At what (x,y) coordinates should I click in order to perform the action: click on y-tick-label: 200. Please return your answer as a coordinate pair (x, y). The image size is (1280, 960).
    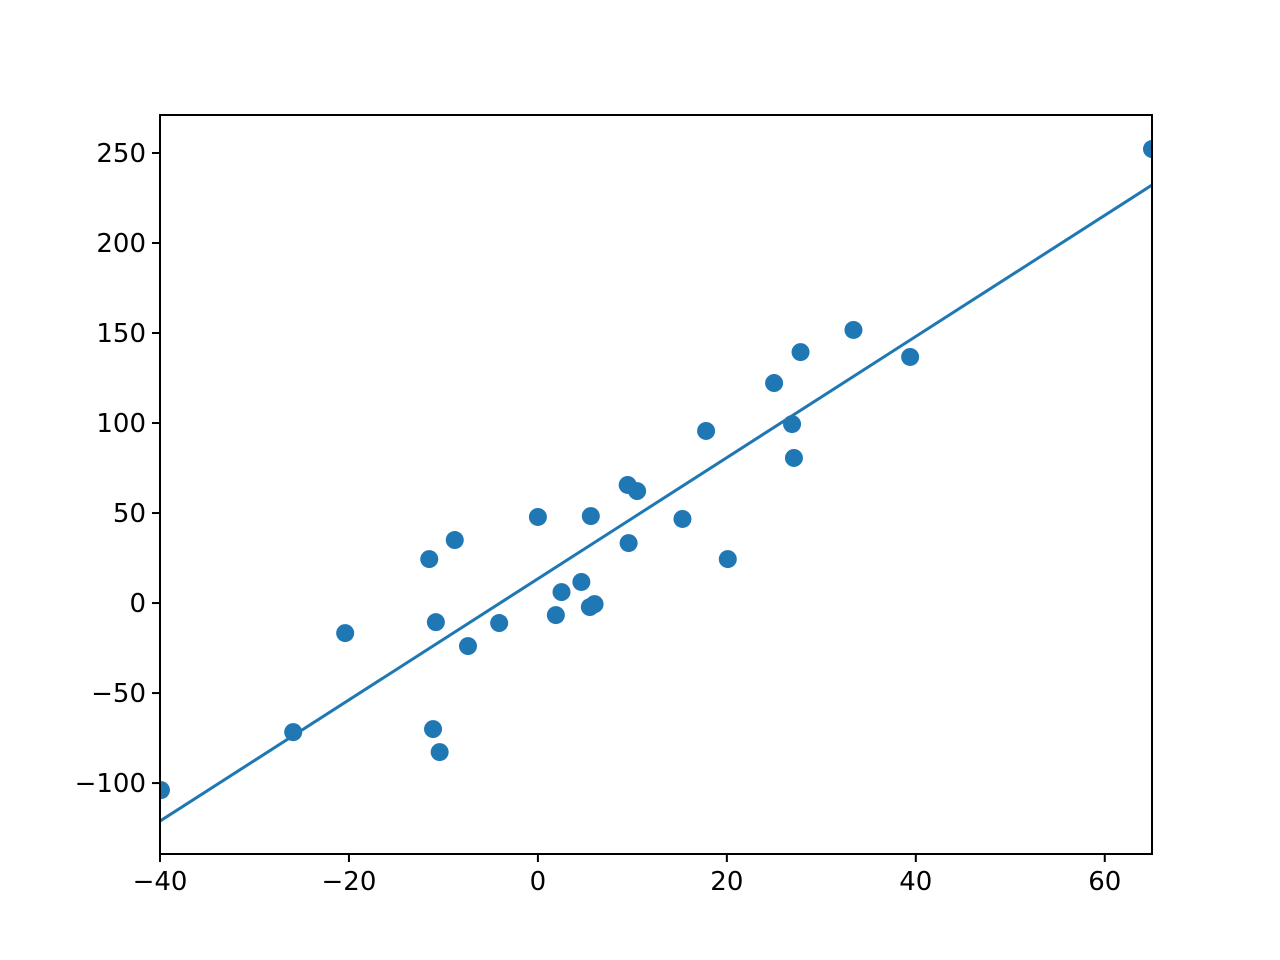
    Looking at the image, I should click on (121, 244).